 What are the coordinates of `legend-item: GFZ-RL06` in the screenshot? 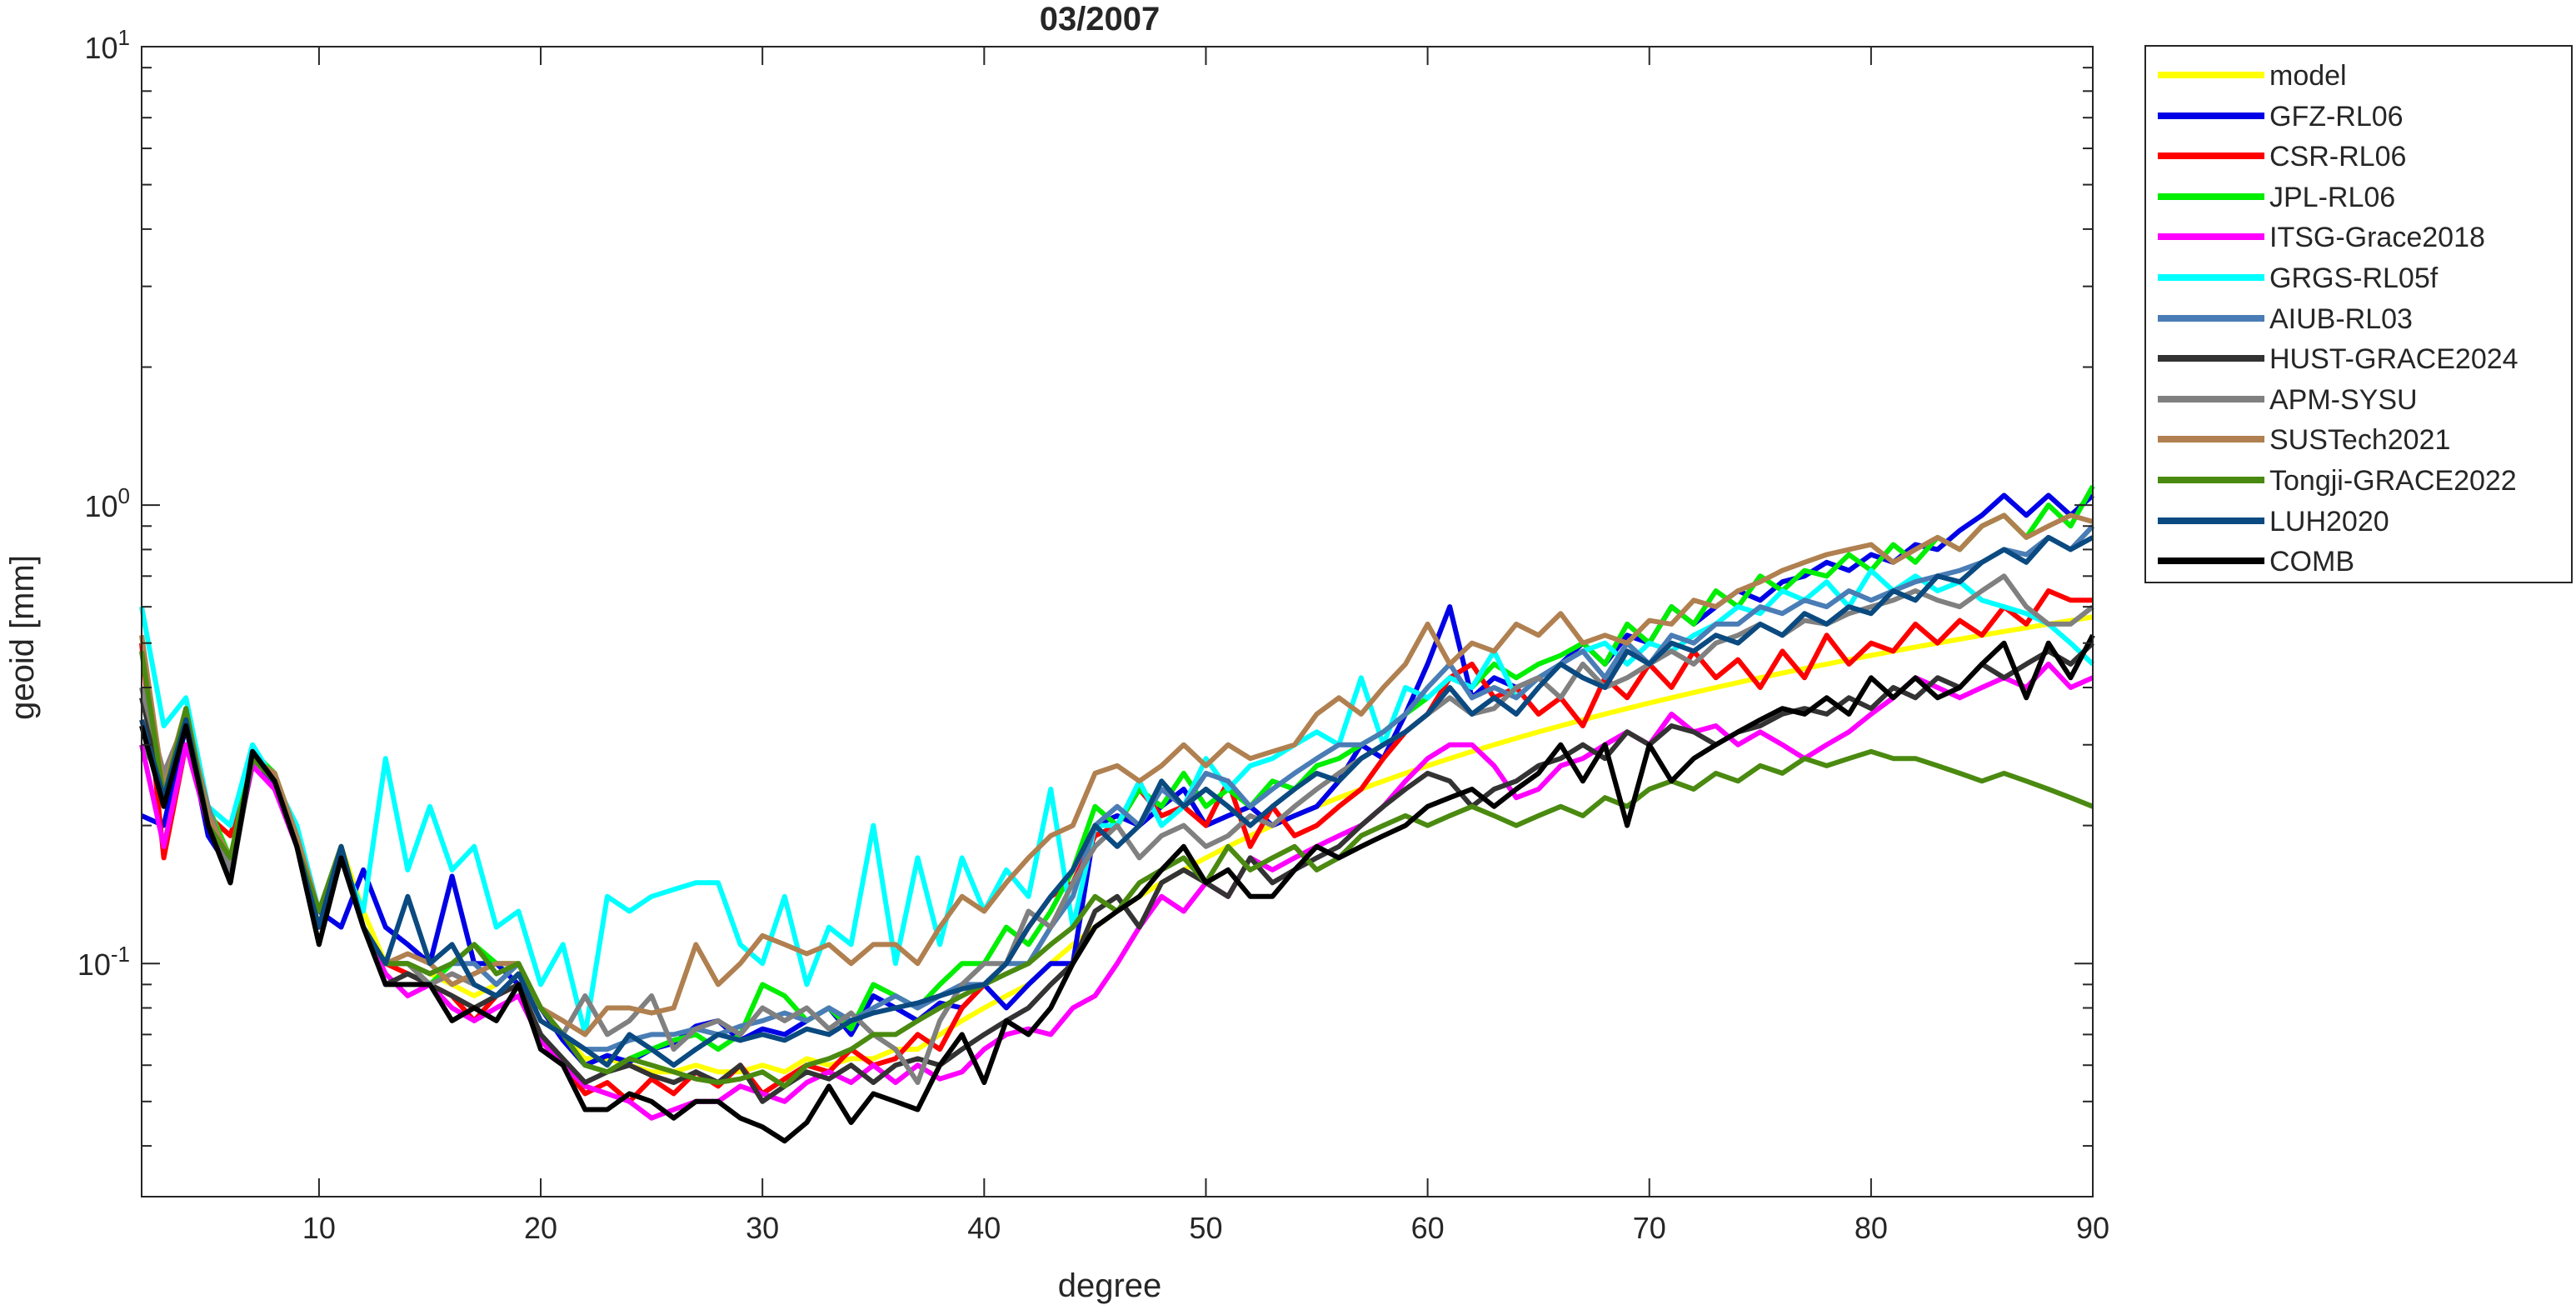 It's located at (2358, 116).